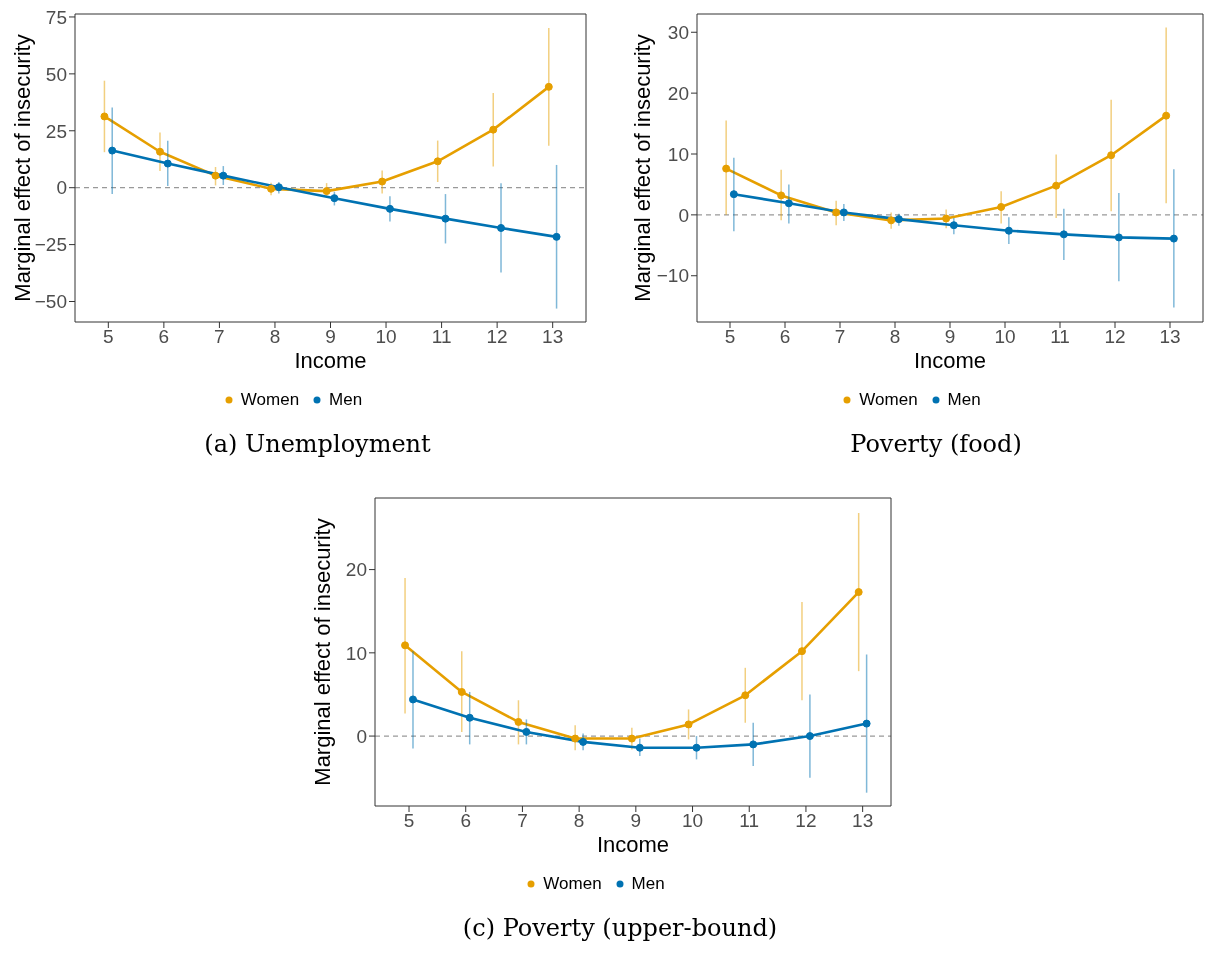 This screenshot has width=1212, height=958. I want to click on text: (a) Unemployment, so click(317, 444).